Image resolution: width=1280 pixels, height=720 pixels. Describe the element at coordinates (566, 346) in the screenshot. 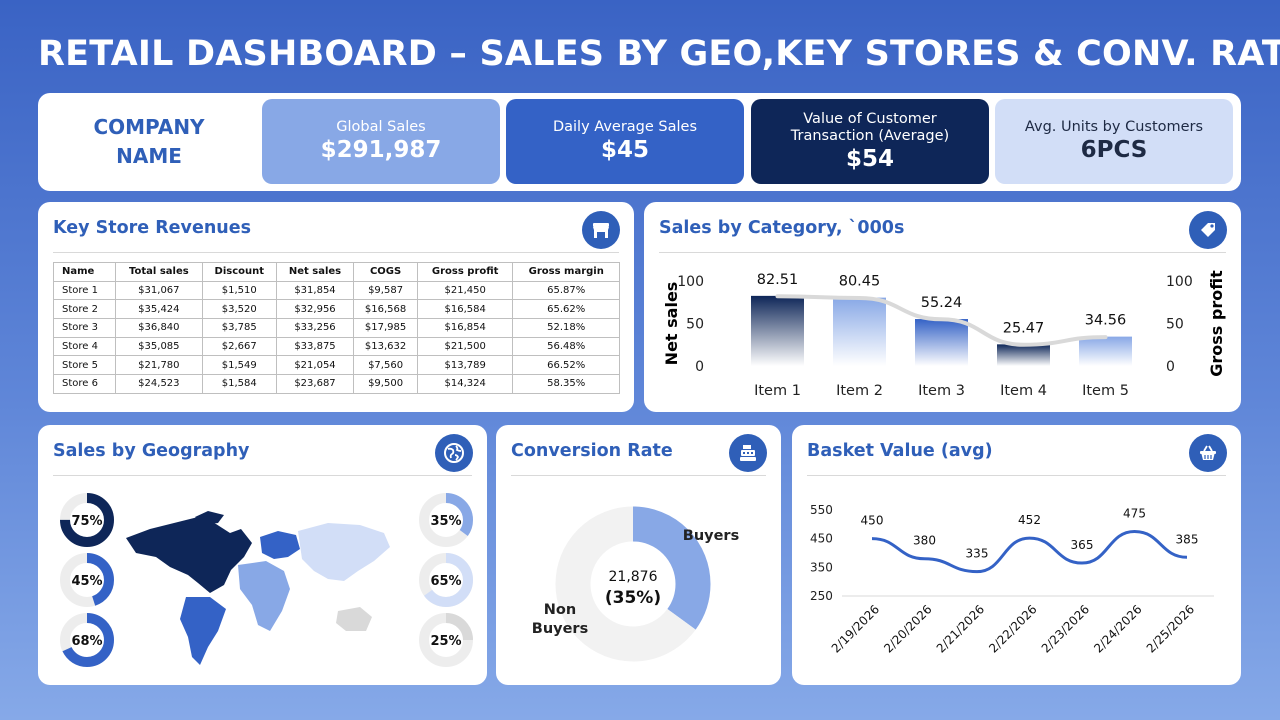

I see `table-cell: 56.48%` at that location.